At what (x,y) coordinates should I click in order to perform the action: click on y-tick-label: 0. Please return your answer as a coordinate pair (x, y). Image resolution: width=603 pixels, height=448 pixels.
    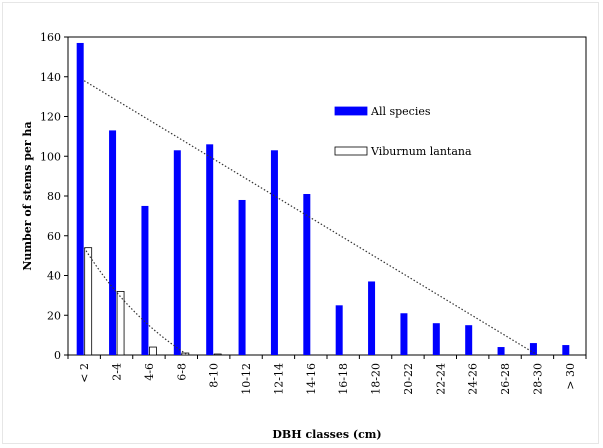
    Looking at the image, I should click on (57, 355).